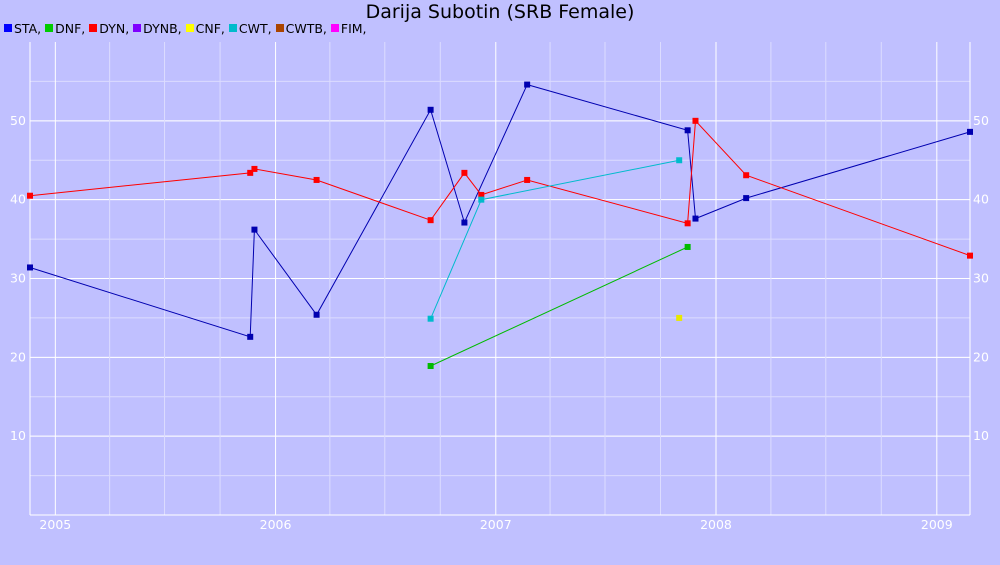 This screenshot has width=1000, height=565. What do you see at coordinates (353, 28) in the screenshot?
I see `legend-label: FIM,` at bounding box center [353, 28].